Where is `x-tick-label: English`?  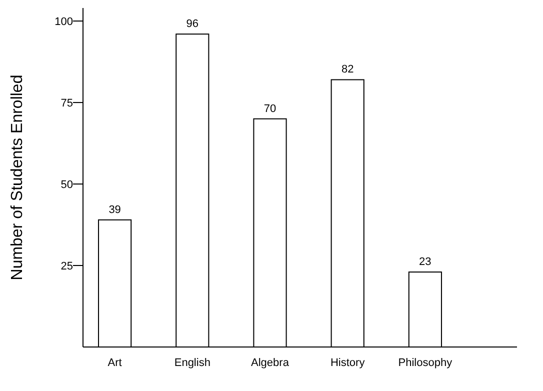 x-tick-label: English is located at coordinates (192, 363).